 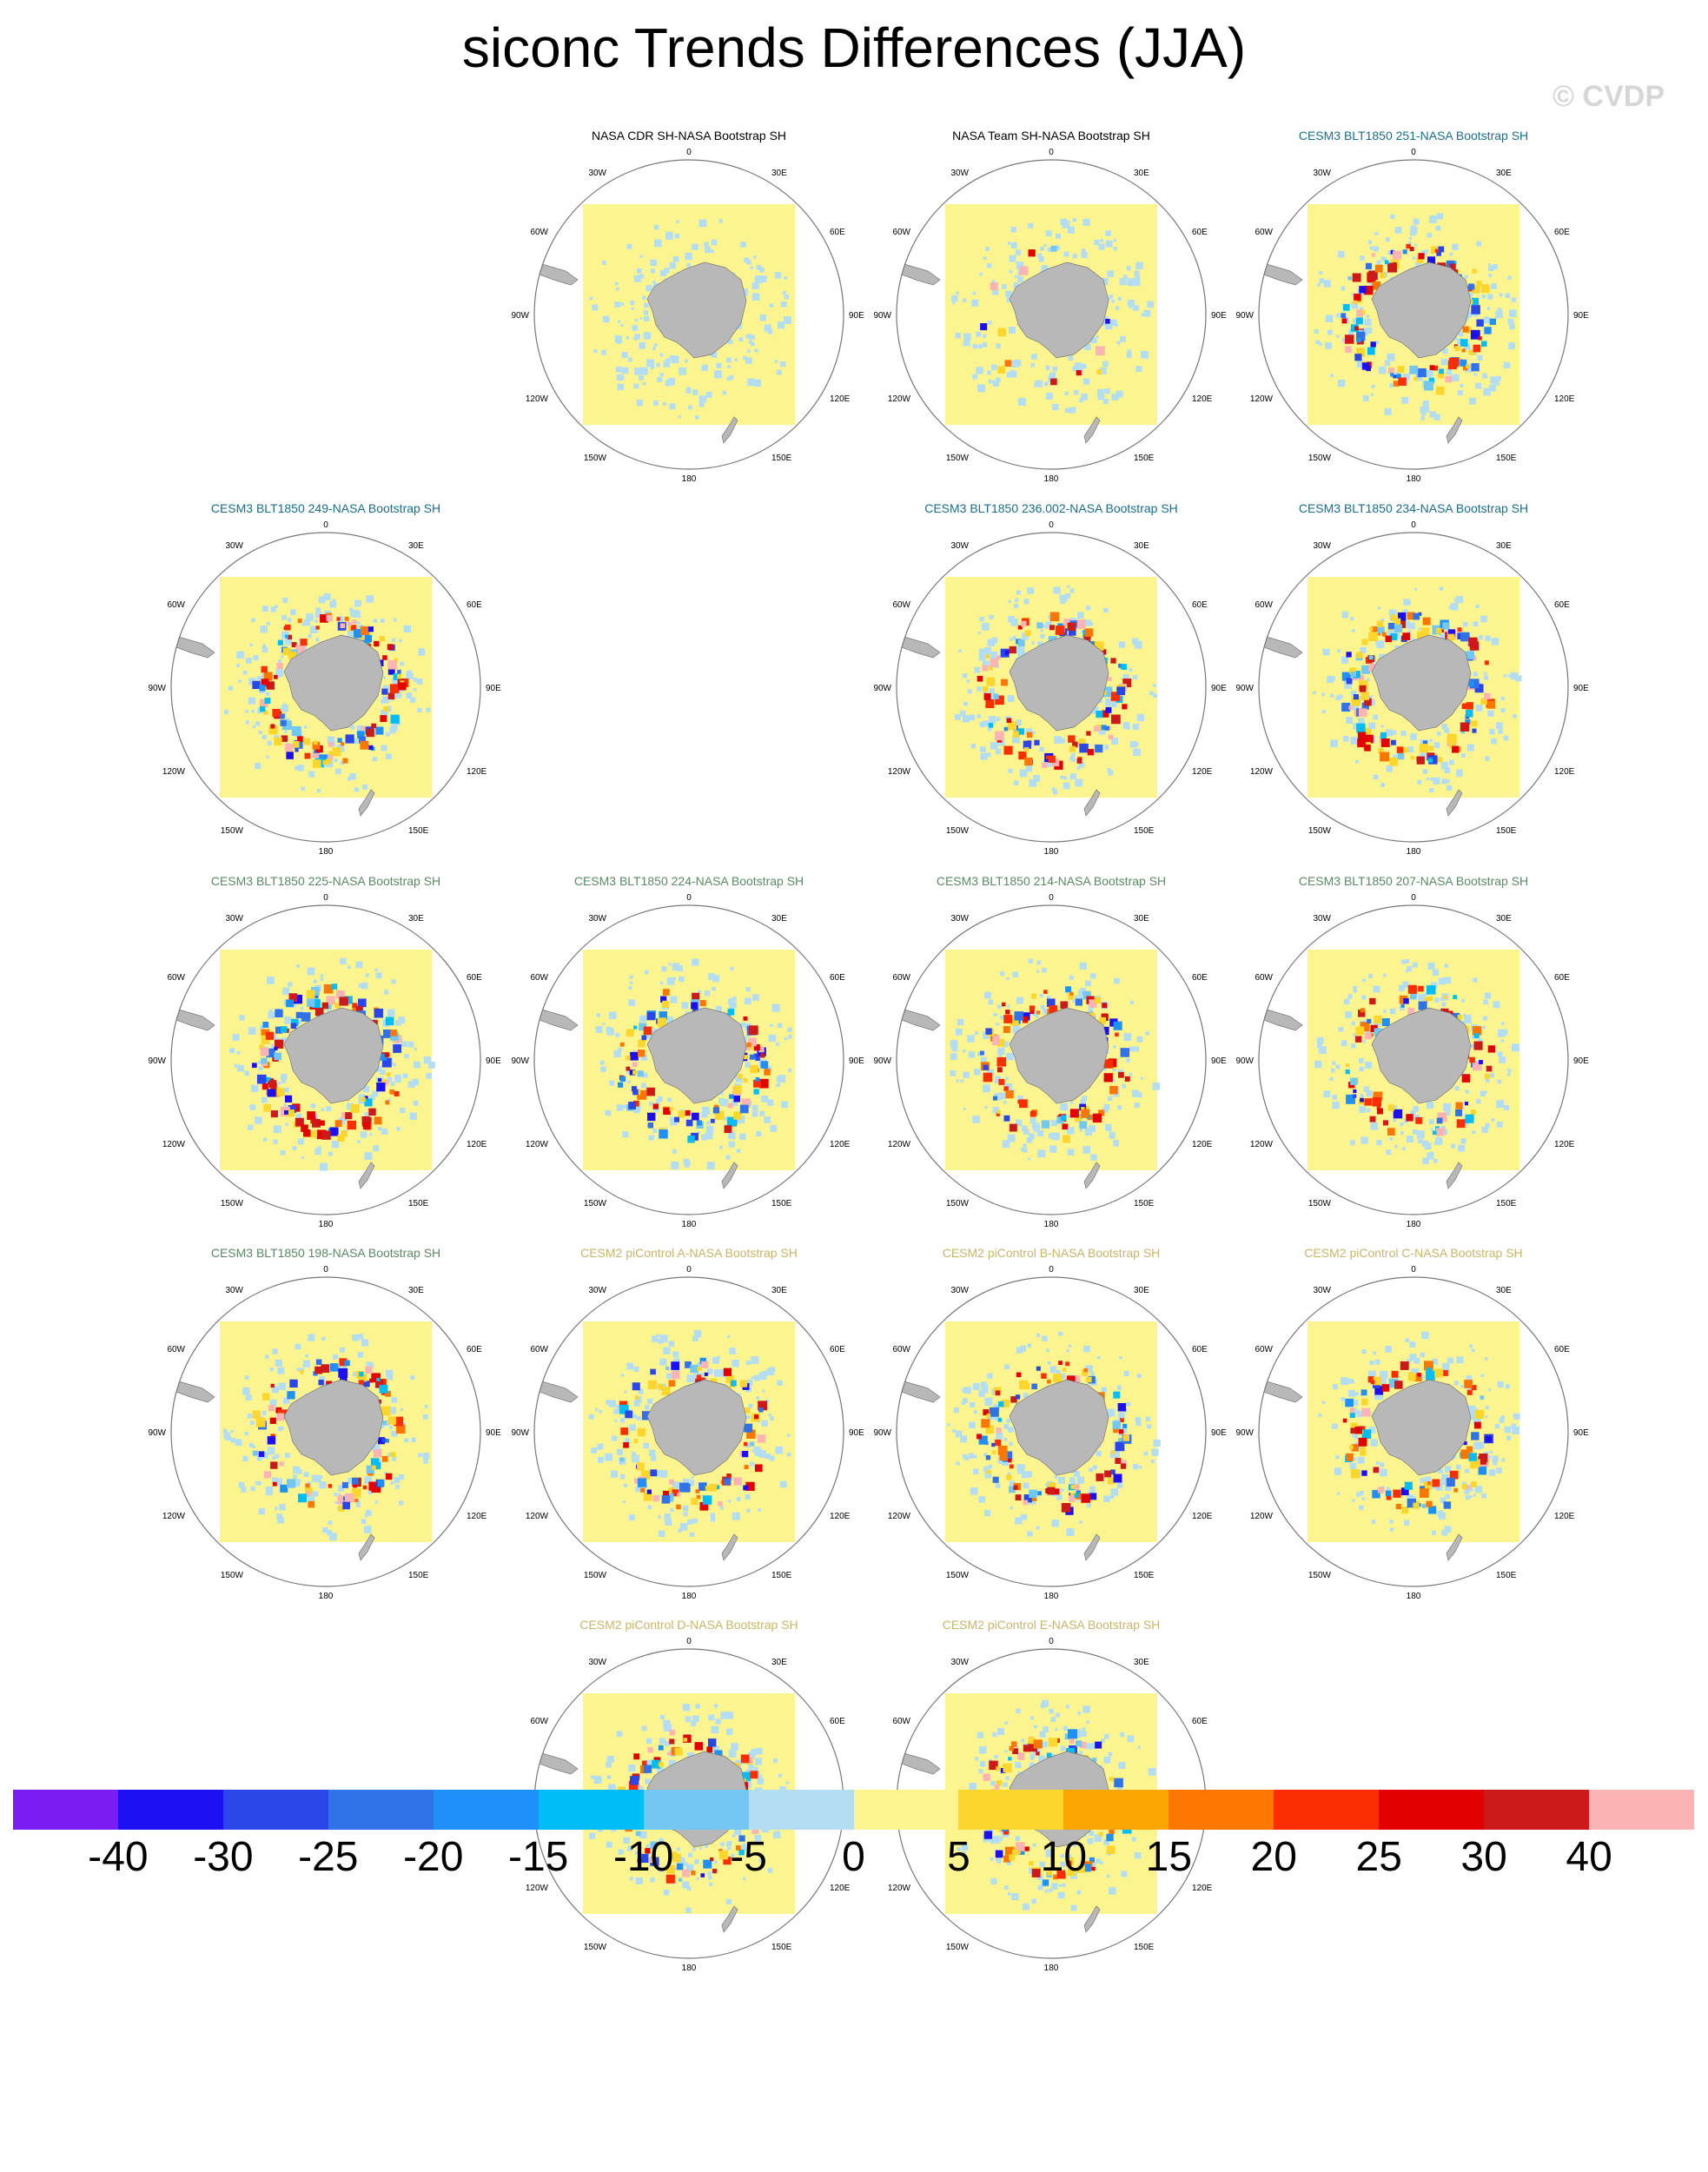 What do you see at coordinates (689, 1253) in the screenshot?
I see `panel-title: CESM2 piControl A-NASA Bootstrap SH` at bounding box center [689, 1253].